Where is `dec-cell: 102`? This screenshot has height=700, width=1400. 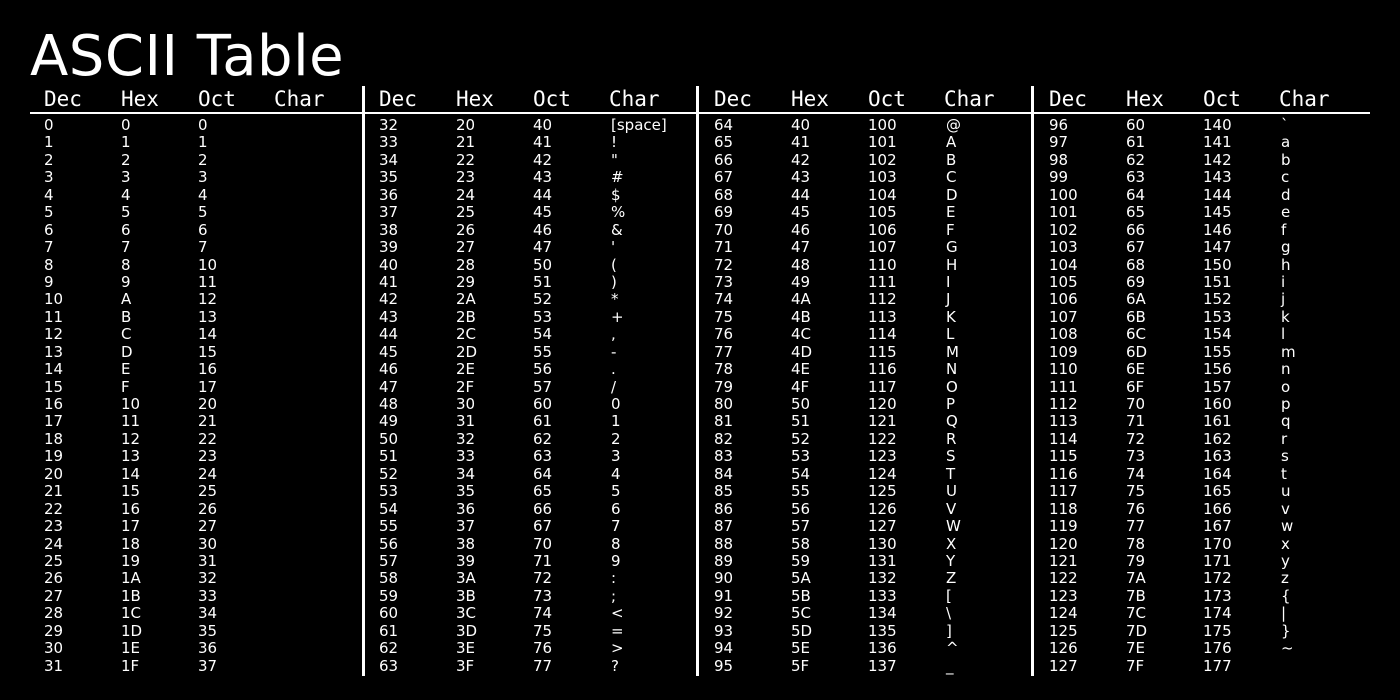 dec-cell: 102 is located at coordinates (1063, 229).